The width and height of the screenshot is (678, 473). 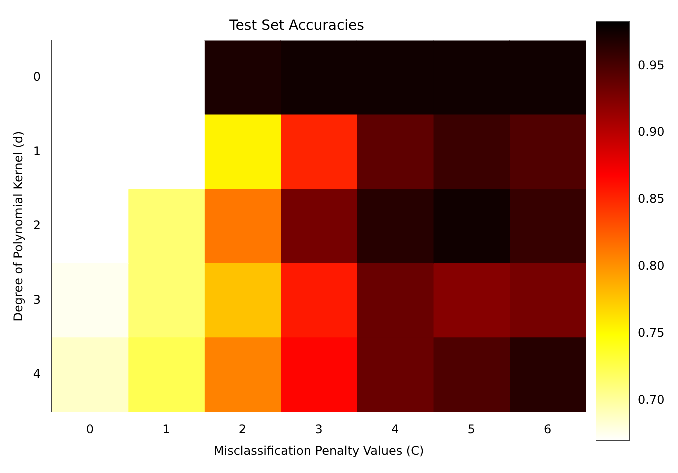 I want to click on y-tick-label: 4, so click(x=37, y=374).